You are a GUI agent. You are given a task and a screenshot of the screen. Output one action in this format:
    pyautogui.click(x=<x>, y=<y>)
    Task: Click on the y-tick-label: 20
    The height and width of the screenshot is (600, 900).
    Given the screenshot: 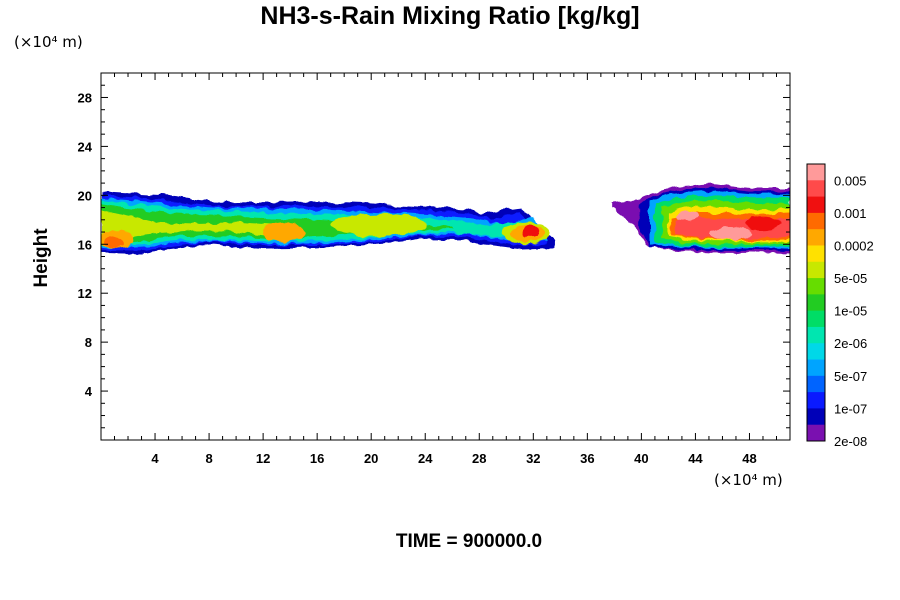 What is the action you would take?
    pyautogui.click(x=85, y=195)
    